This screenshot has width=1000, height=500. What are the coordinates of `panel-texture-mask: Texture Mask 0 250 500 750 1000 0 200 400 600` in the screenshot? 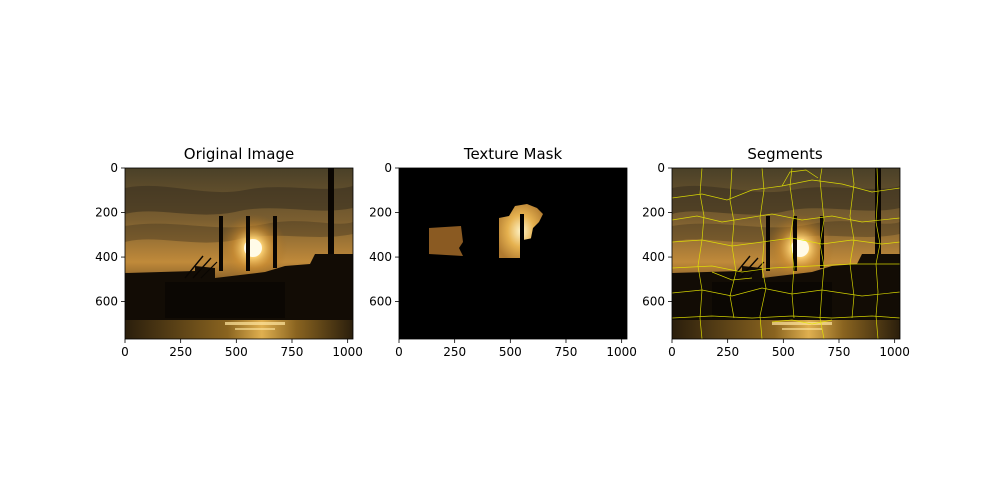 It's located at (503, 252).